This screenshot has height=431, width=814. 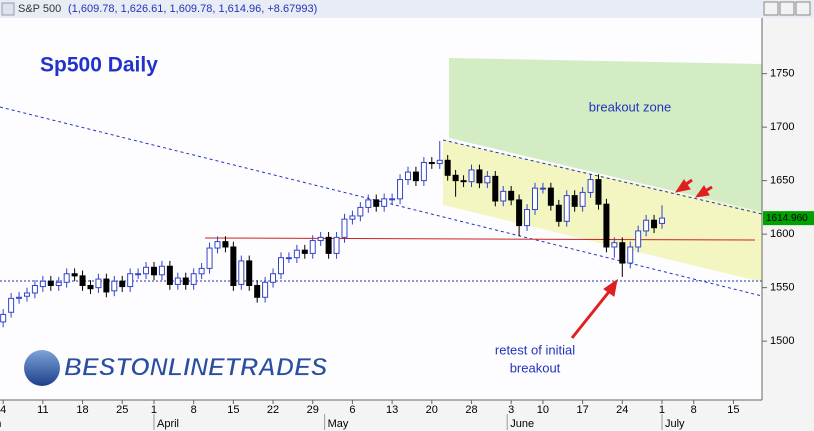 What do you see at coordinates (535, 367) in the screenshot?
I see `annotation: breakout` at bounding box center [535, 367].